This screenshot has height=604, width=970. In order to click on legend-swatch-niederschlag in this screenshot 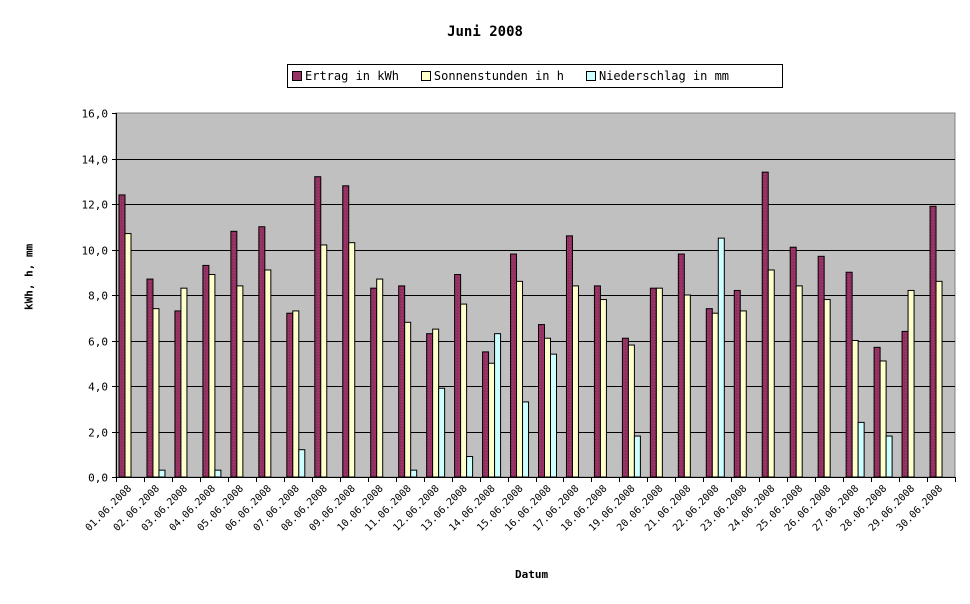, I will do `click(590, 76)`.